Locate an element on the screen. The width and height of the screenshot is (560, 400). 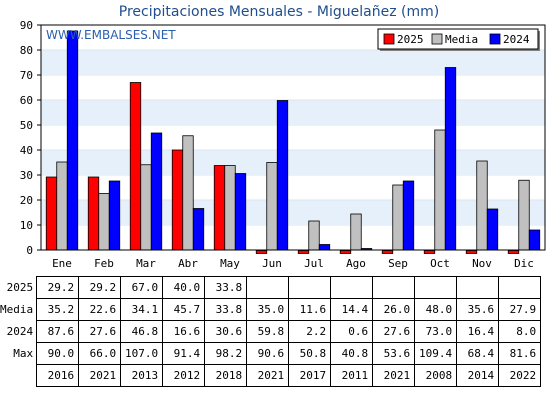
x-tick-label: Jun is located at coordinates (272, 263).